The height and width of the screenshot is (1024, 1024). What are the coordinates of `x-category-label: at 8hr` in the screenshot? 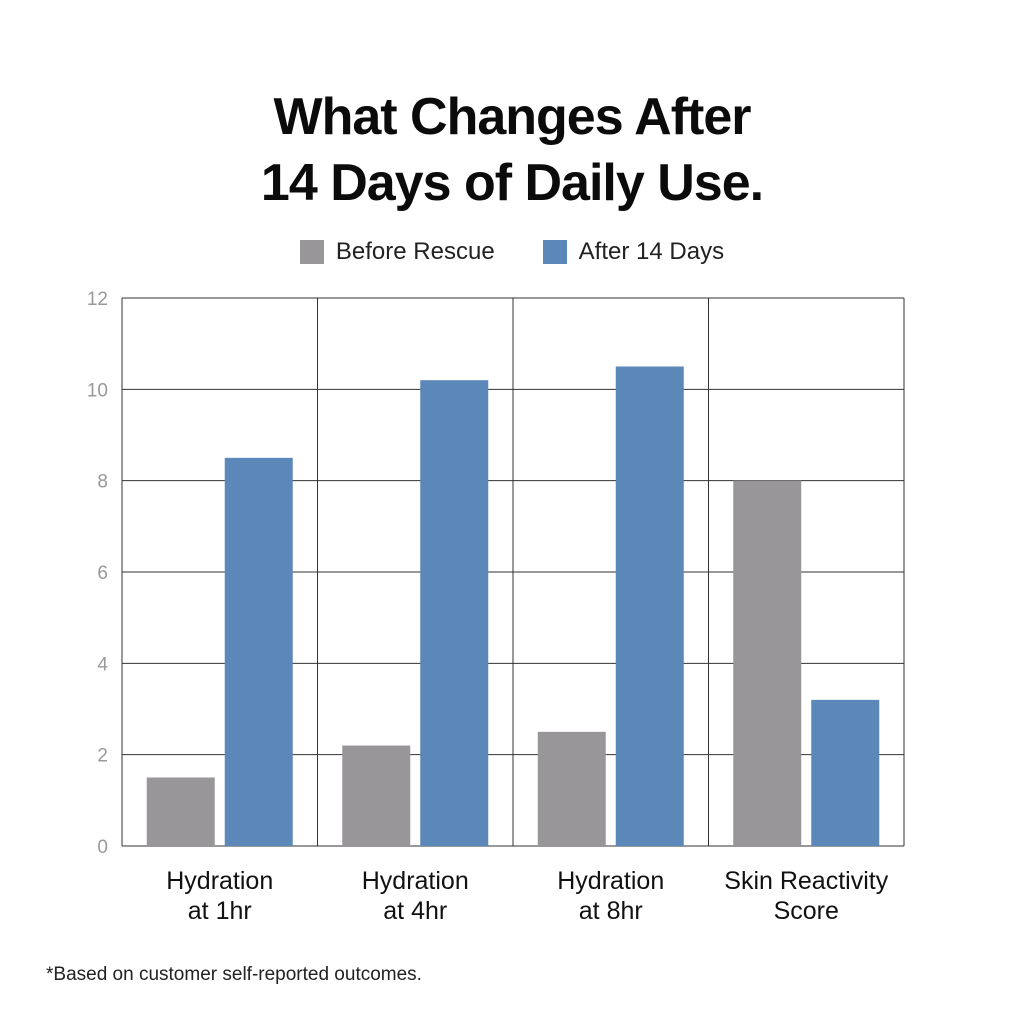 It's located at (611, 911).